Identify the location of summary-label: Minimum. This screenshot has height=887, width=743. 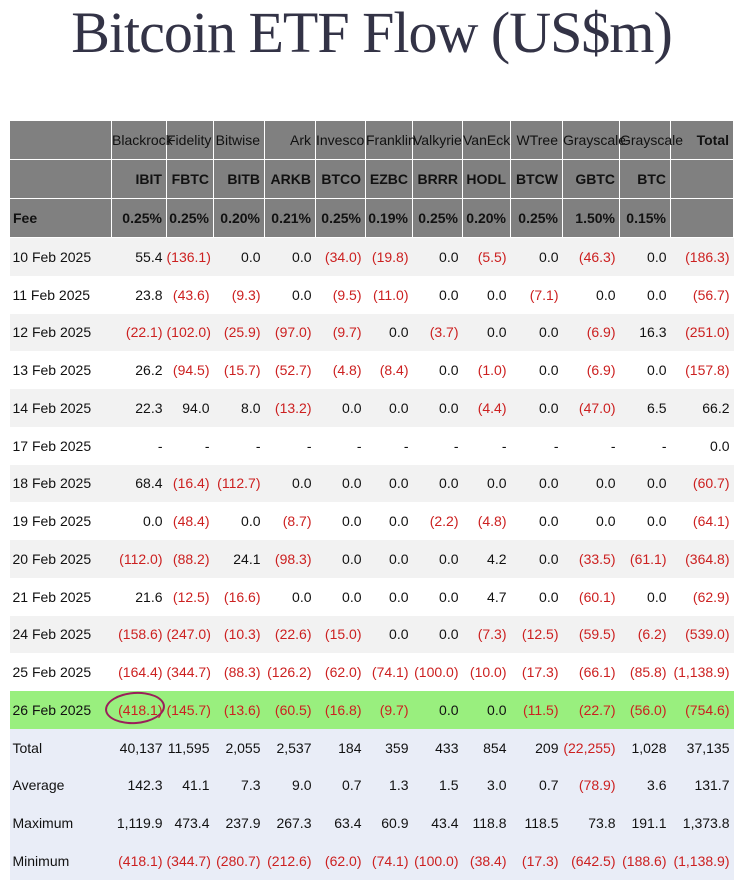
(60, 861).